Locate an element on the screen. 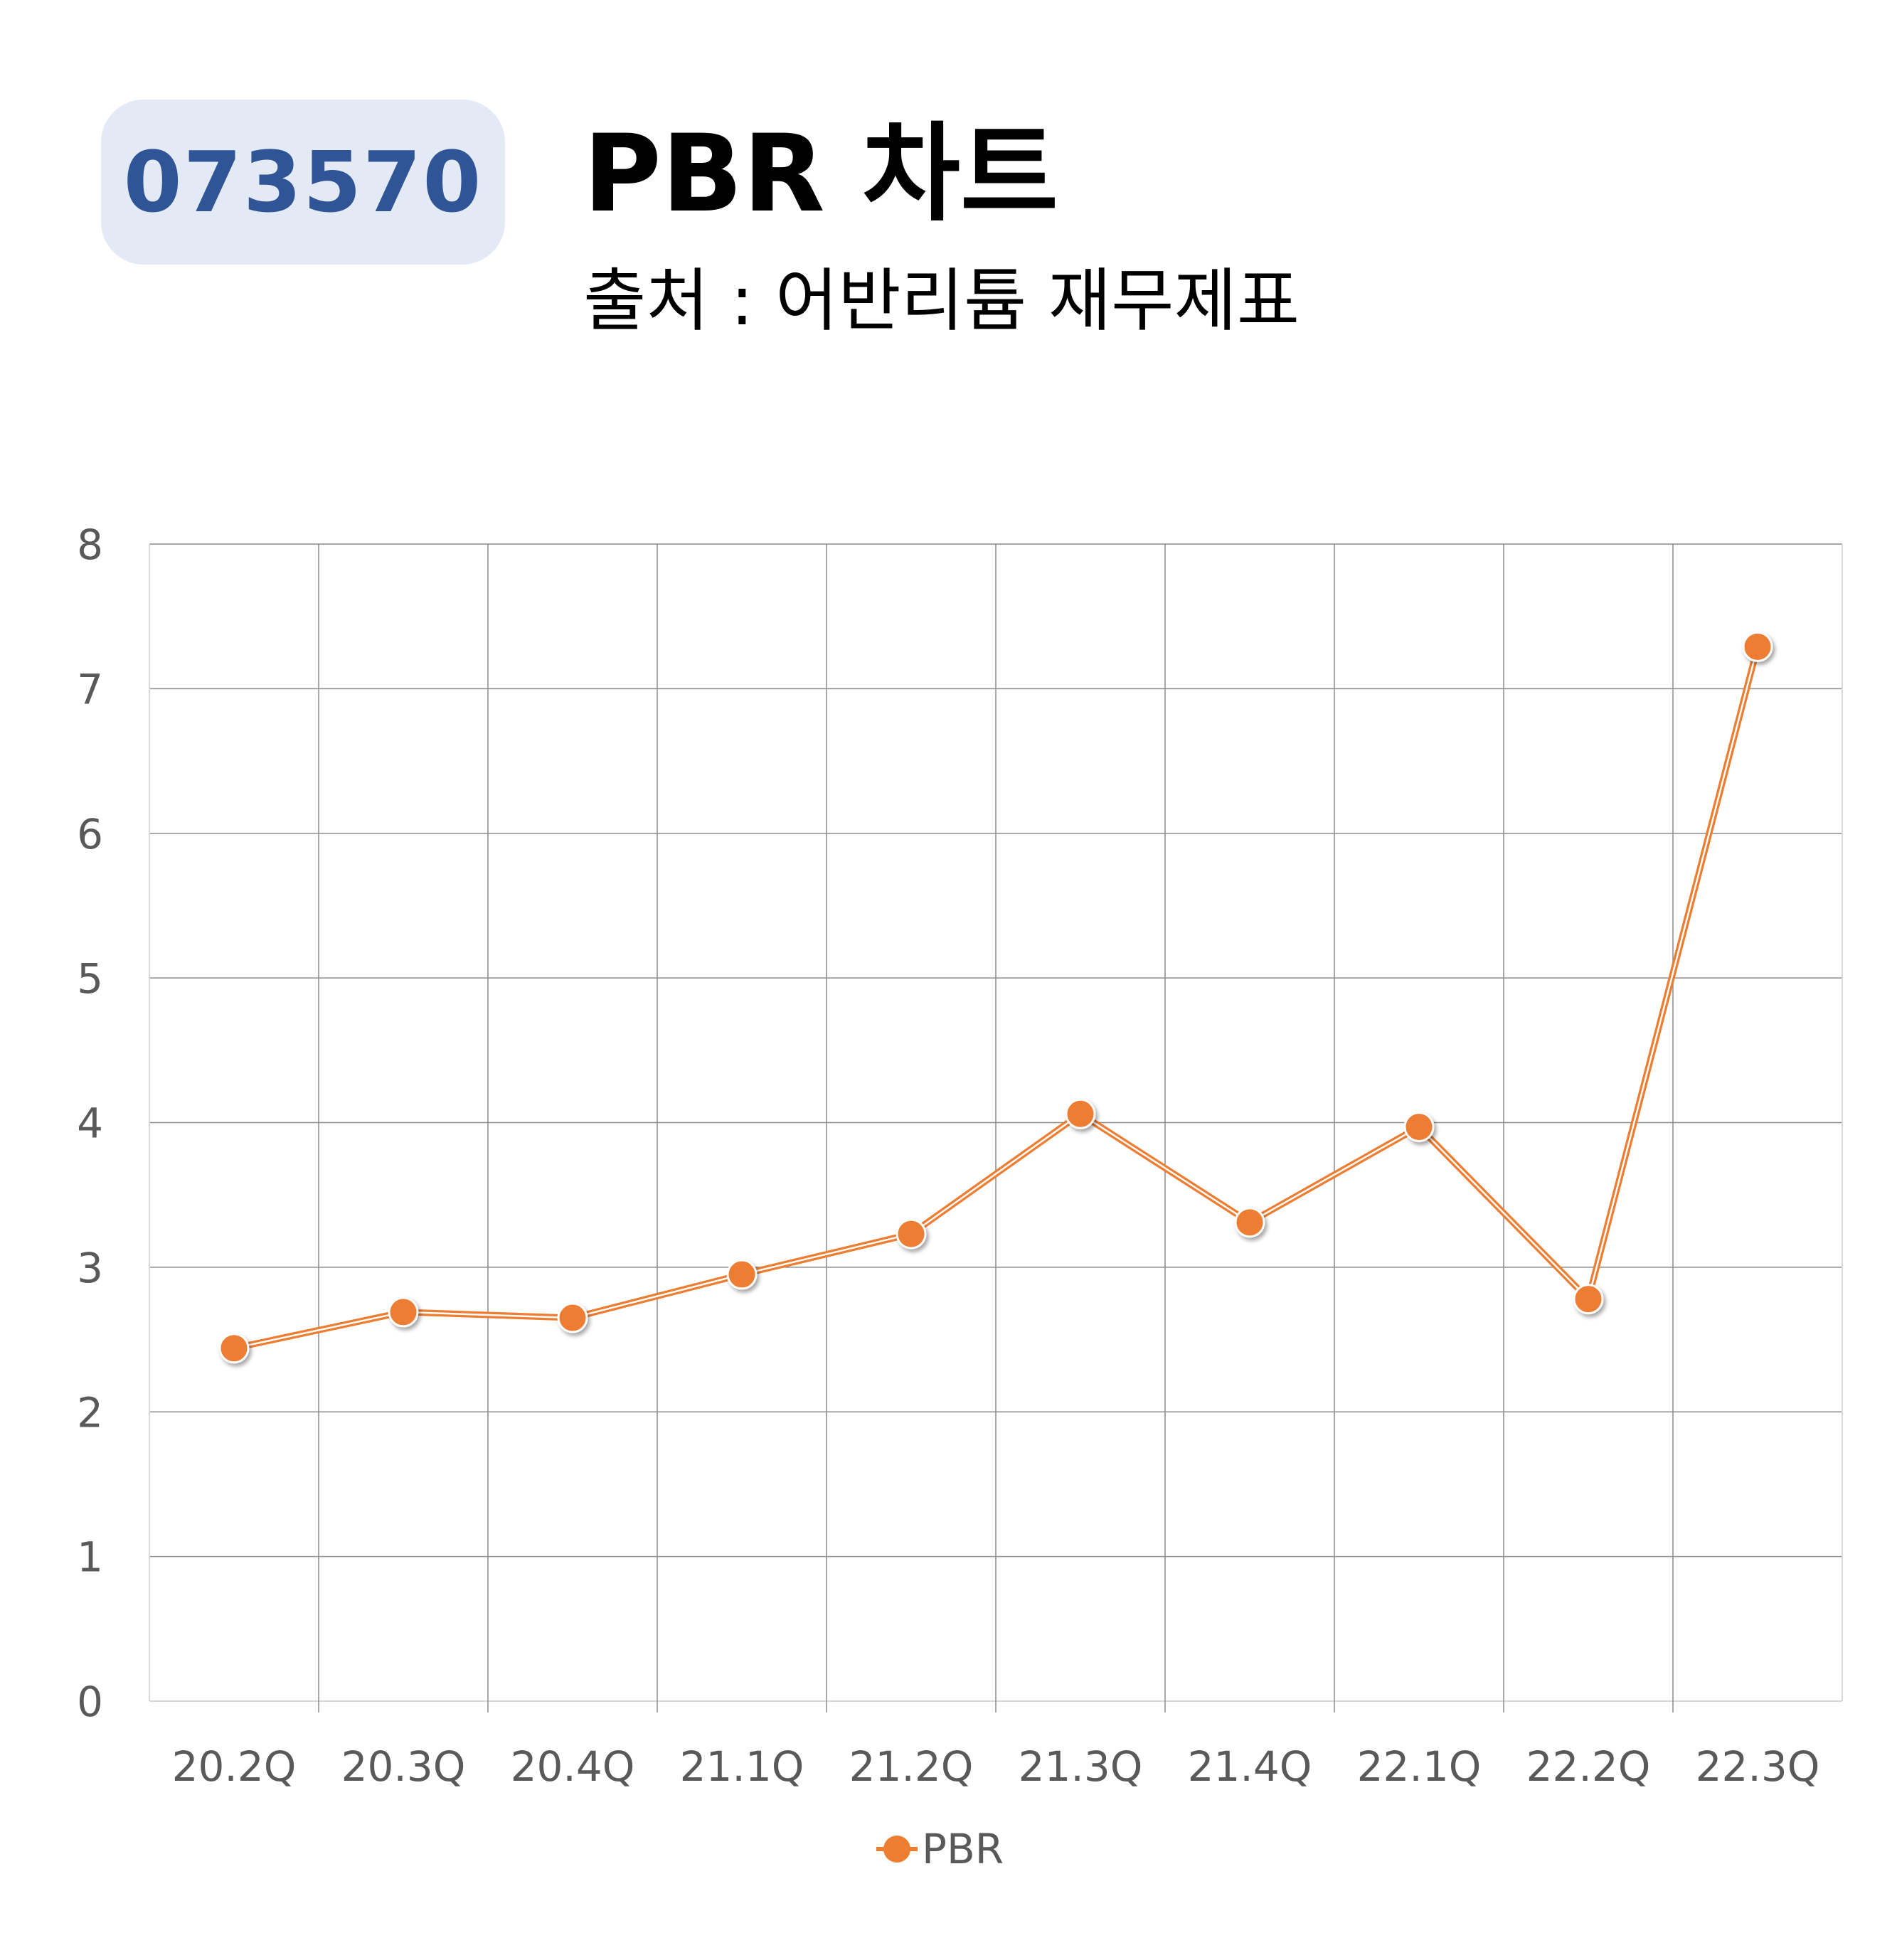 The width and height of the screenshot is (1897, 1960). x-tick-label: 21.3Q is located at coordinates (1081, 1766).